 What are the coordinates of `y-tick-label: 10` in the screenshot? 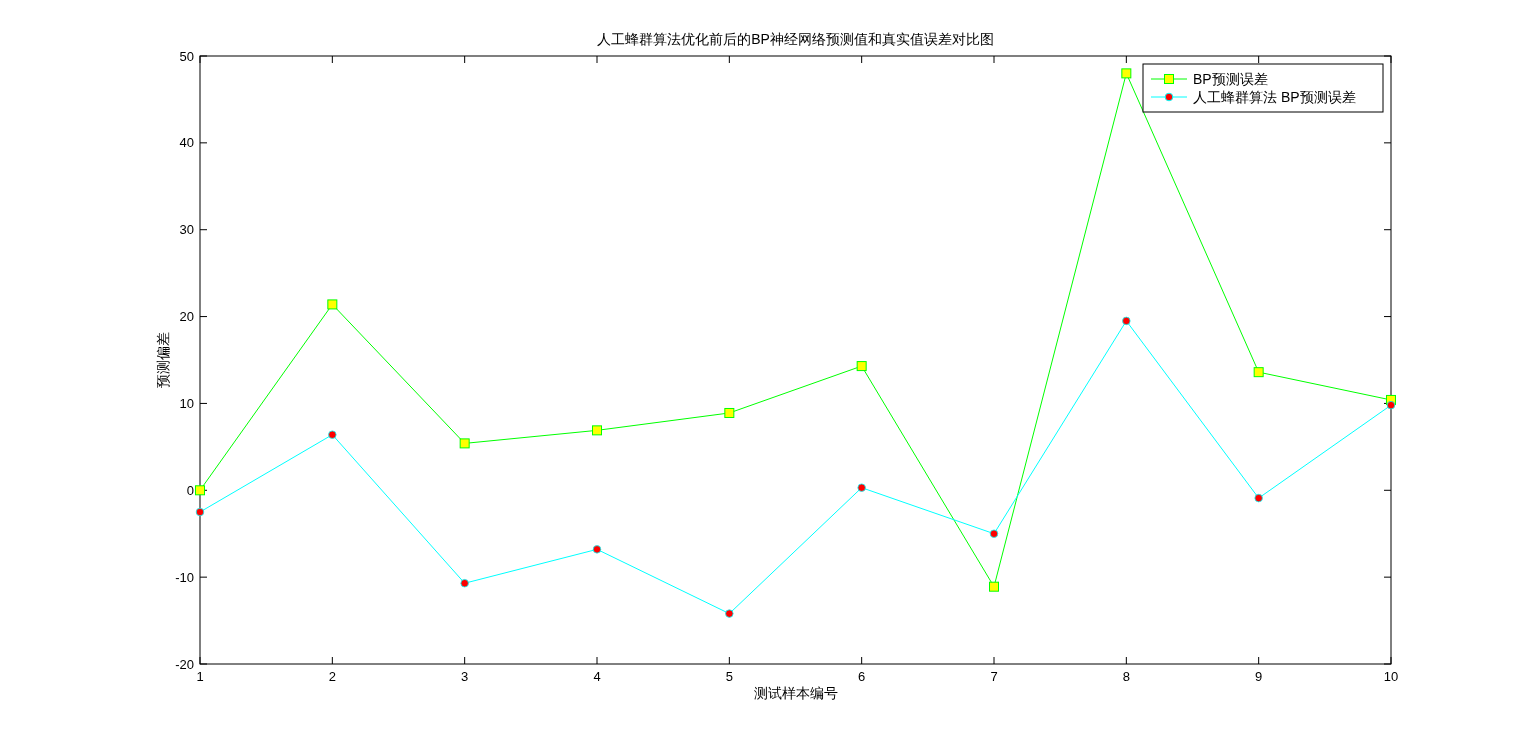 It's located at (186, 403).